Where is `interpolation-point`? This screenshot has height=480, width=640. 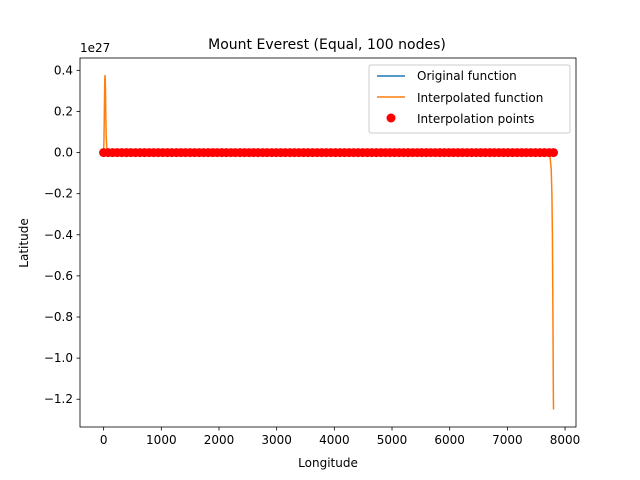
interpolation-point is located at coordinates (553, 153).